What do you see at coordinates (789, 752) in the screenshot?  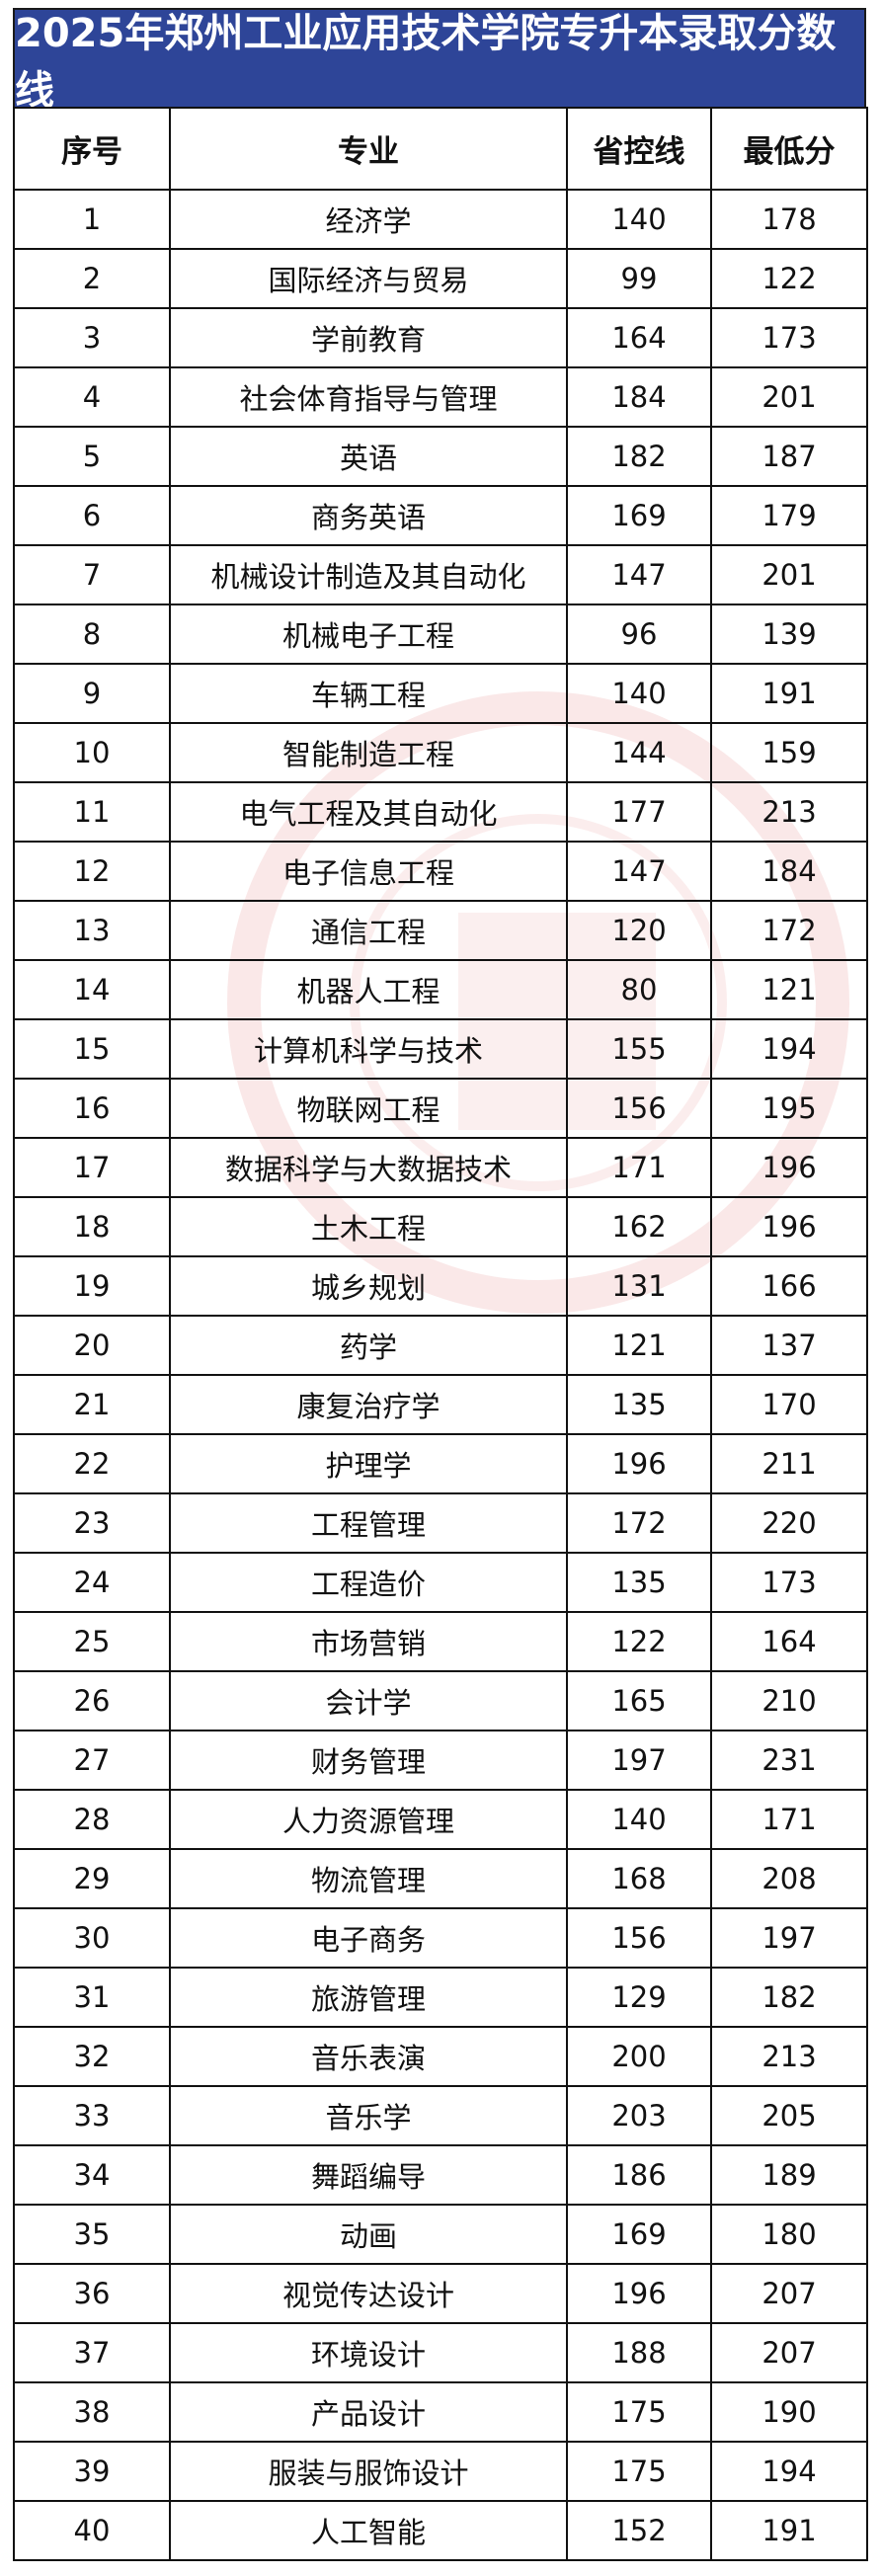 I see `cell-min-score: 159` at bounding box center [789, 752].